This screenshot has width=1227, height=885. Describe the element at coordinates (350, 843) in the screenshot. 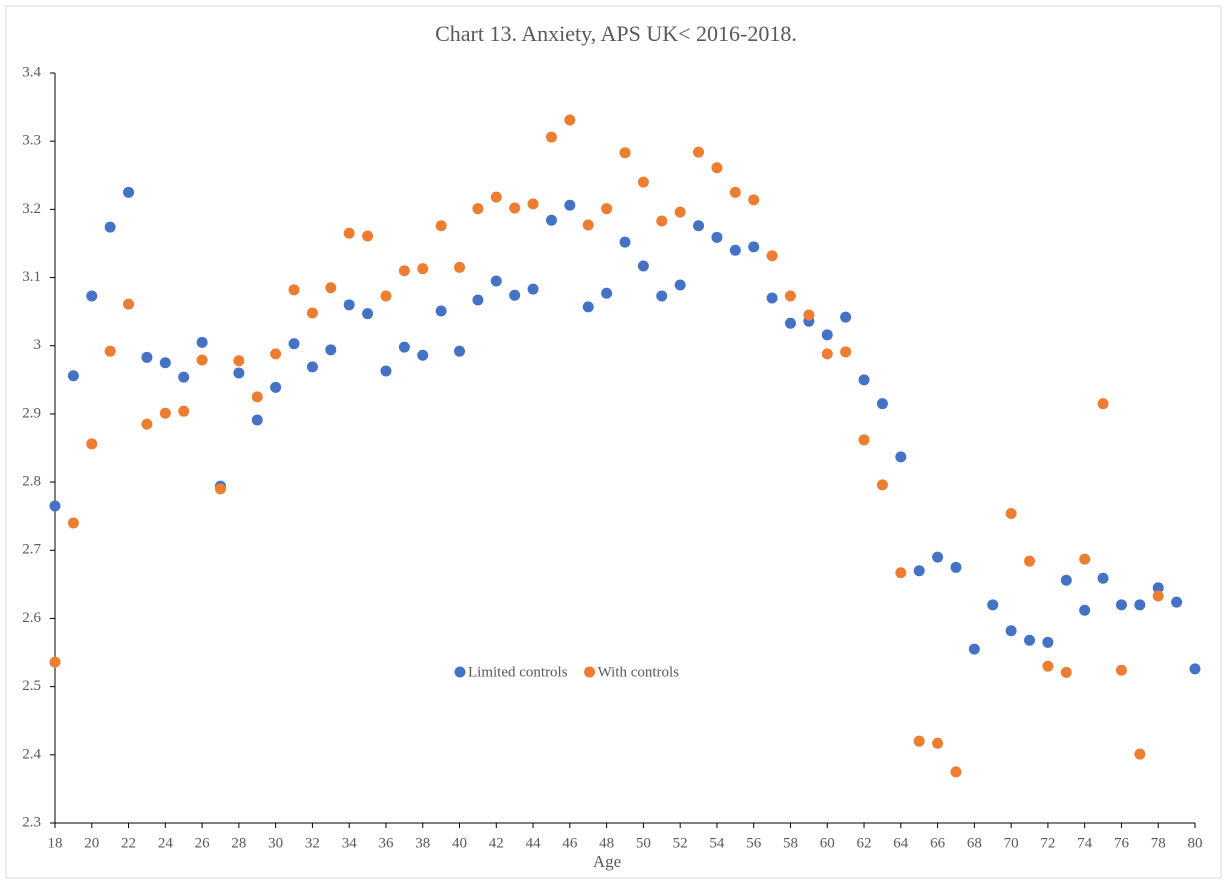

I see `x-tick-label: 34` at that location.